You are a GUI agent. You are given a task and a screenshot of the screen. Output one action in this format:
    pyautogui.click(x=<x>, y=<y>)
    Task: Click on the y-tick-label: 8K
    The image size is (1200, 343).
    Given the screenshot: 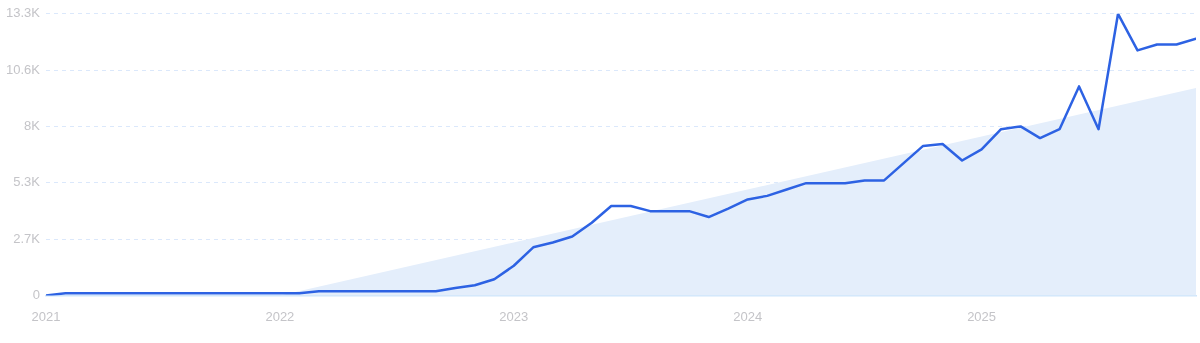 What is the action you would take?
    pyautogui.click(x=32, y=126)
    